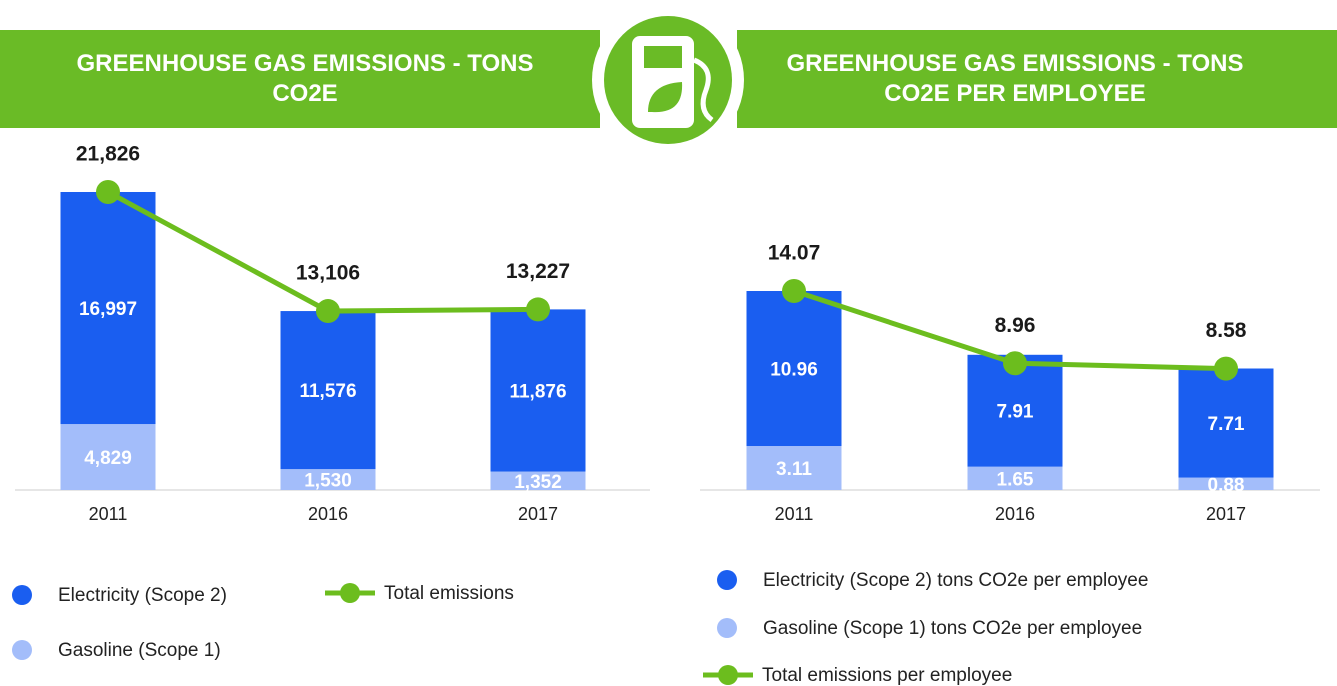  What do you see at coordinates (142, 595) in the screenshot?
I see `legend-label: Electricity (Scope 2)` at bounding box center [142, 595].